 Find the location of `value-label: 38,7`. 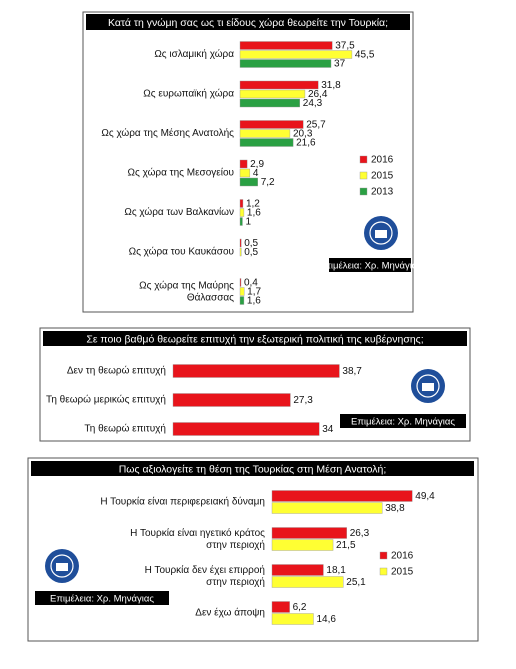

value-label: 38,7 is located at coordinates (352, 371).